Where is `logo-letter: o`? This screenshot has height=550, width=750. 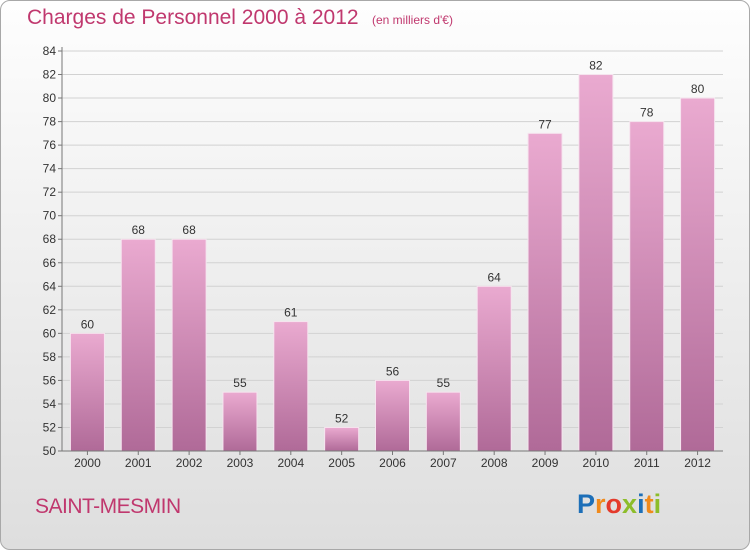 logo-letter: o is located at coordinates (614, 504).